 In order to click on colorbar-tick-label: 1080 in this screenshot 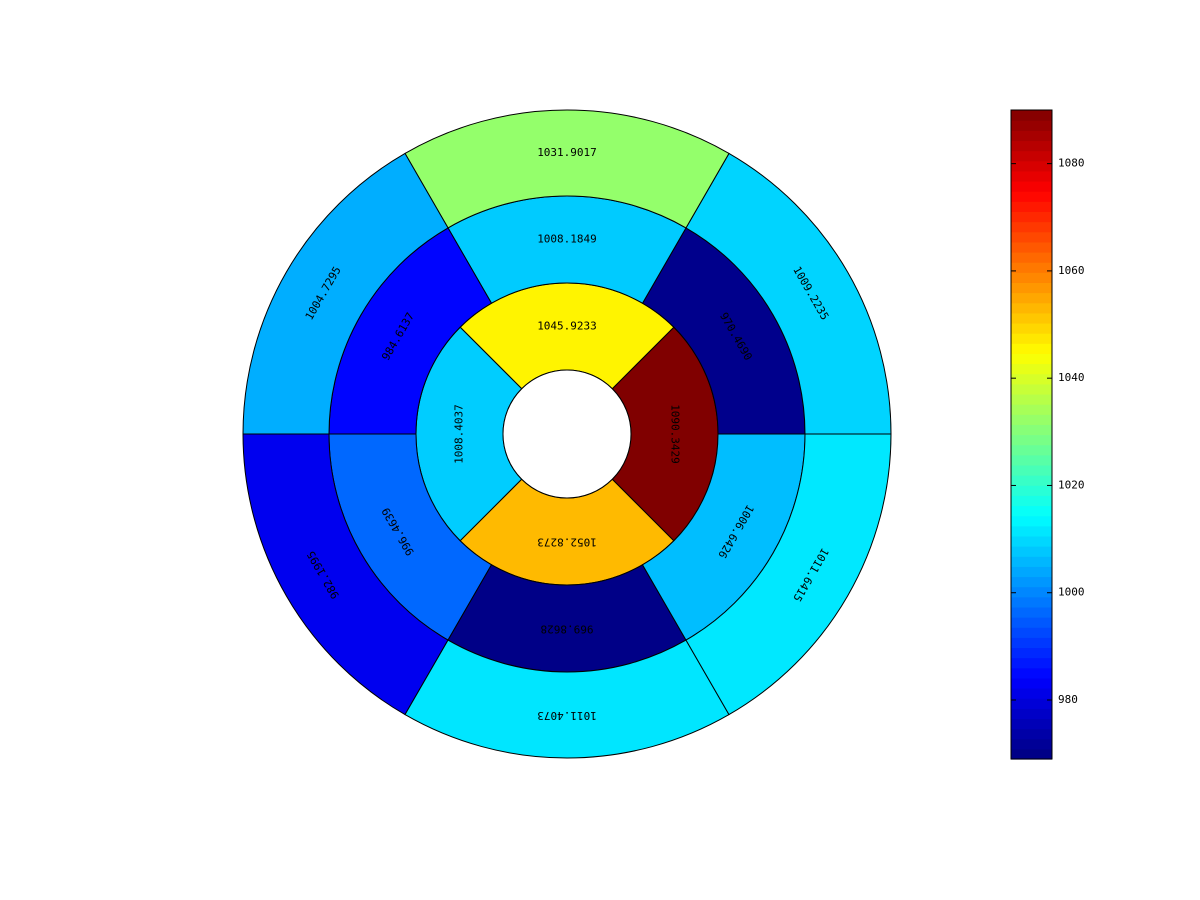, I will do `click(1071, 163)`.